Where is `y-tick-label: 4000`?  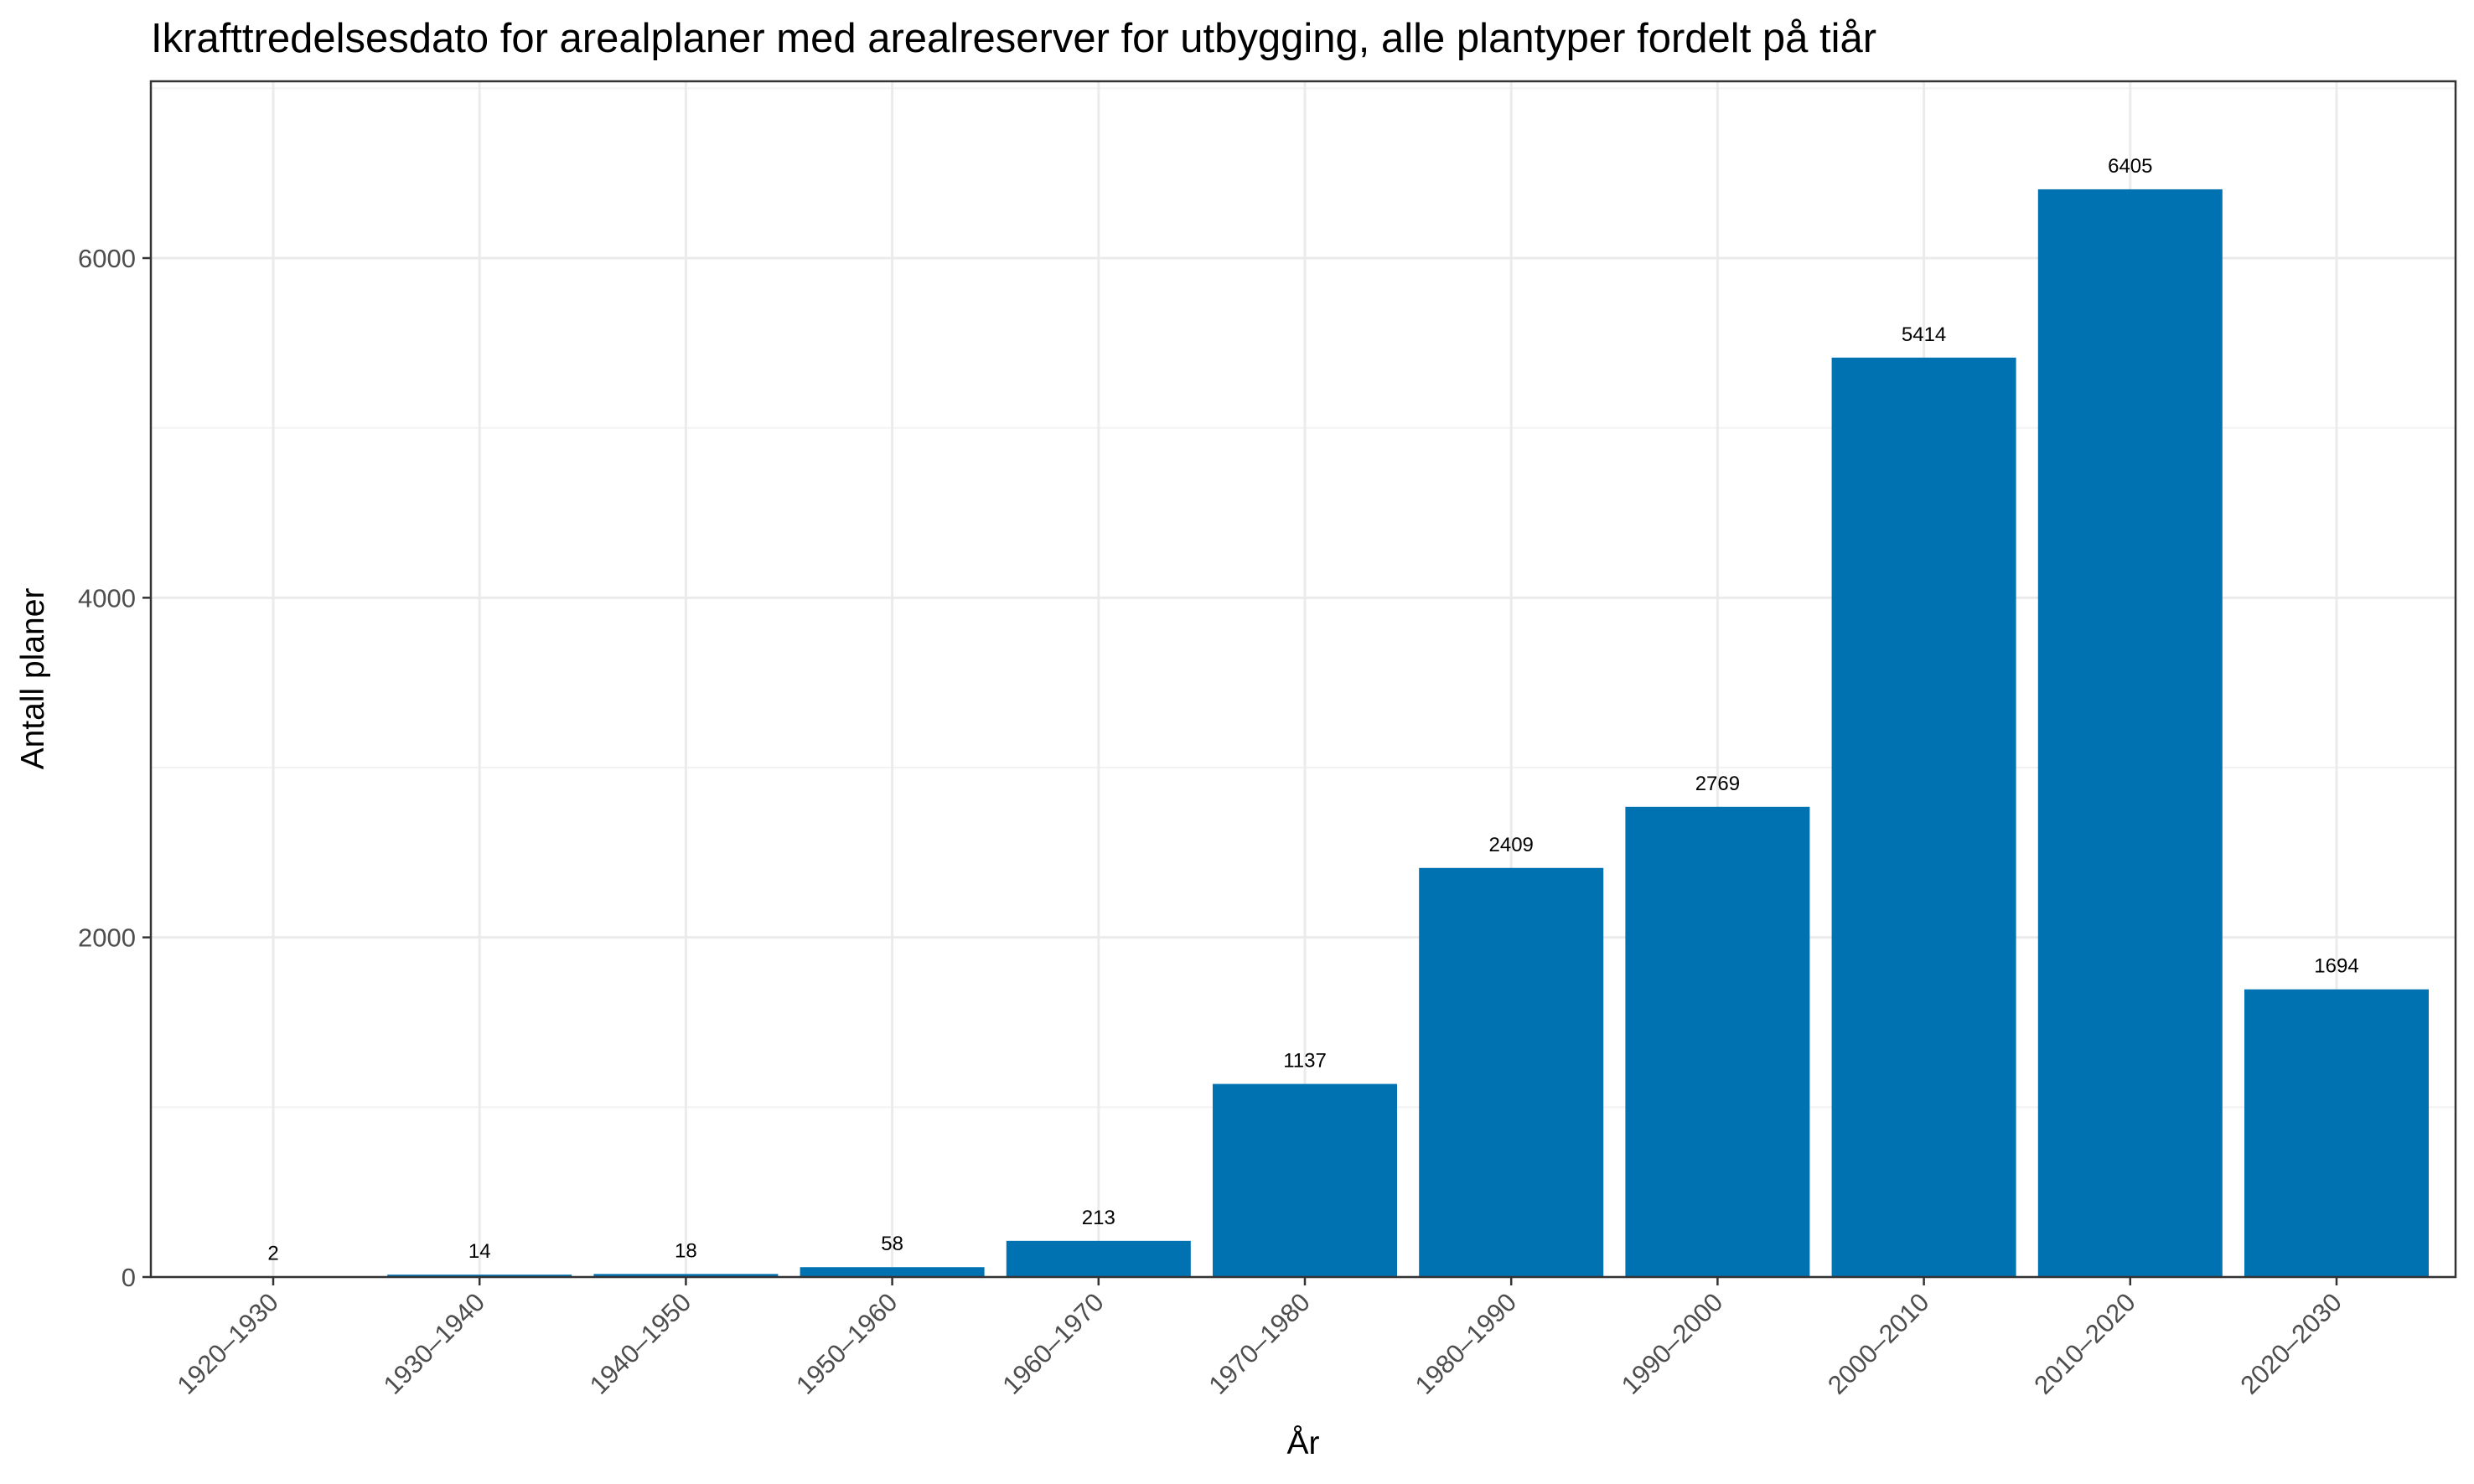
y-tick-label: 4000 is located at coordinates (107, 598).